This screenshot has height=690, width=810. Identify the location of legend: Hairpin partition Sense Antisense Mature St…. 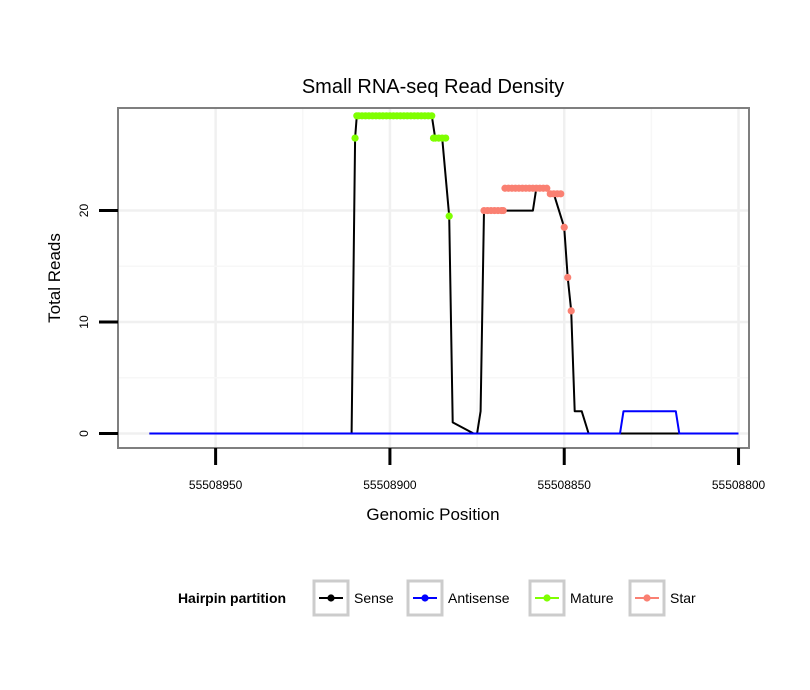
(437, 598).